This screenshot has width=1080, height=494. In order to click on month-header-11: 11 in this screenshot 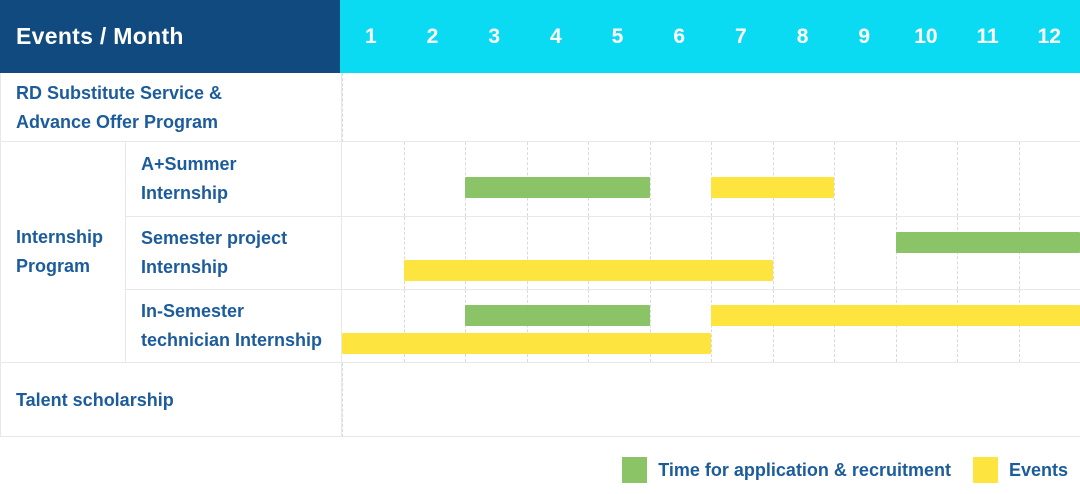, I will do `click(987, 36)`.